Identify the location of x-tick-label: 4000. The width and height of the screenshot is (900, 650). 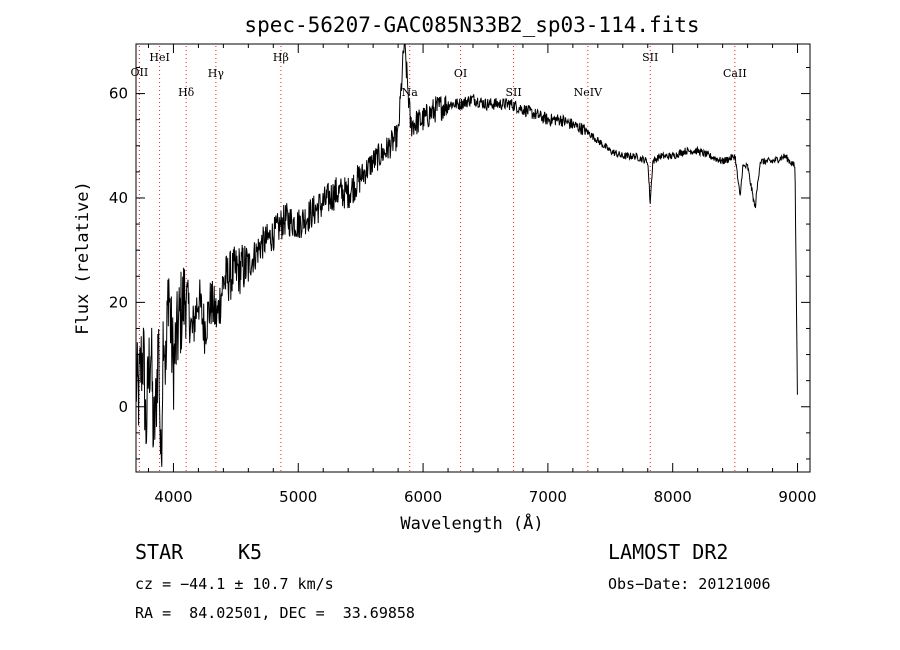
(173, 497).